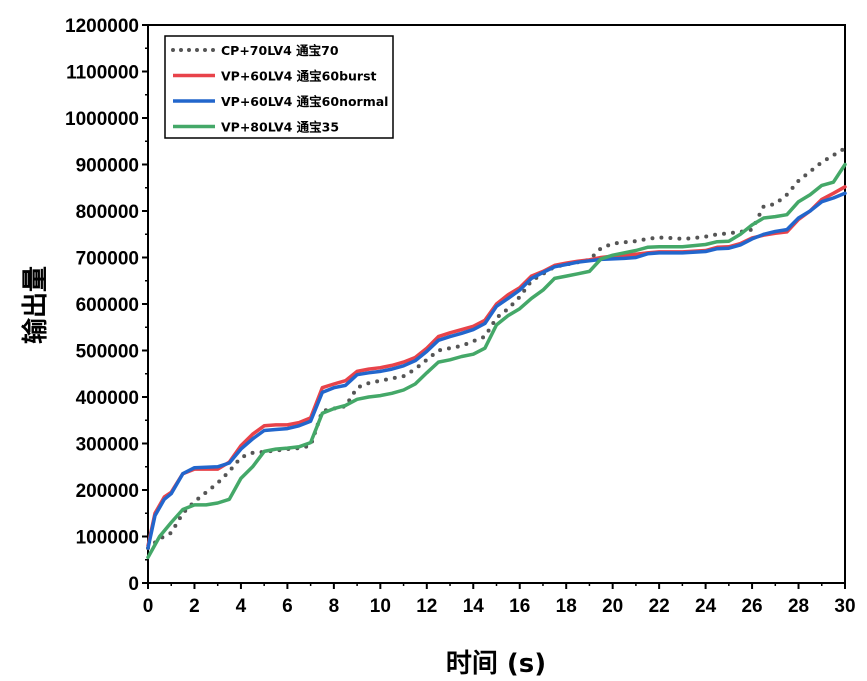  What do you see at coordinates (798, 606) in the screenshot?
I see `x-tick-label: 28` at bounding box center [798, 606].